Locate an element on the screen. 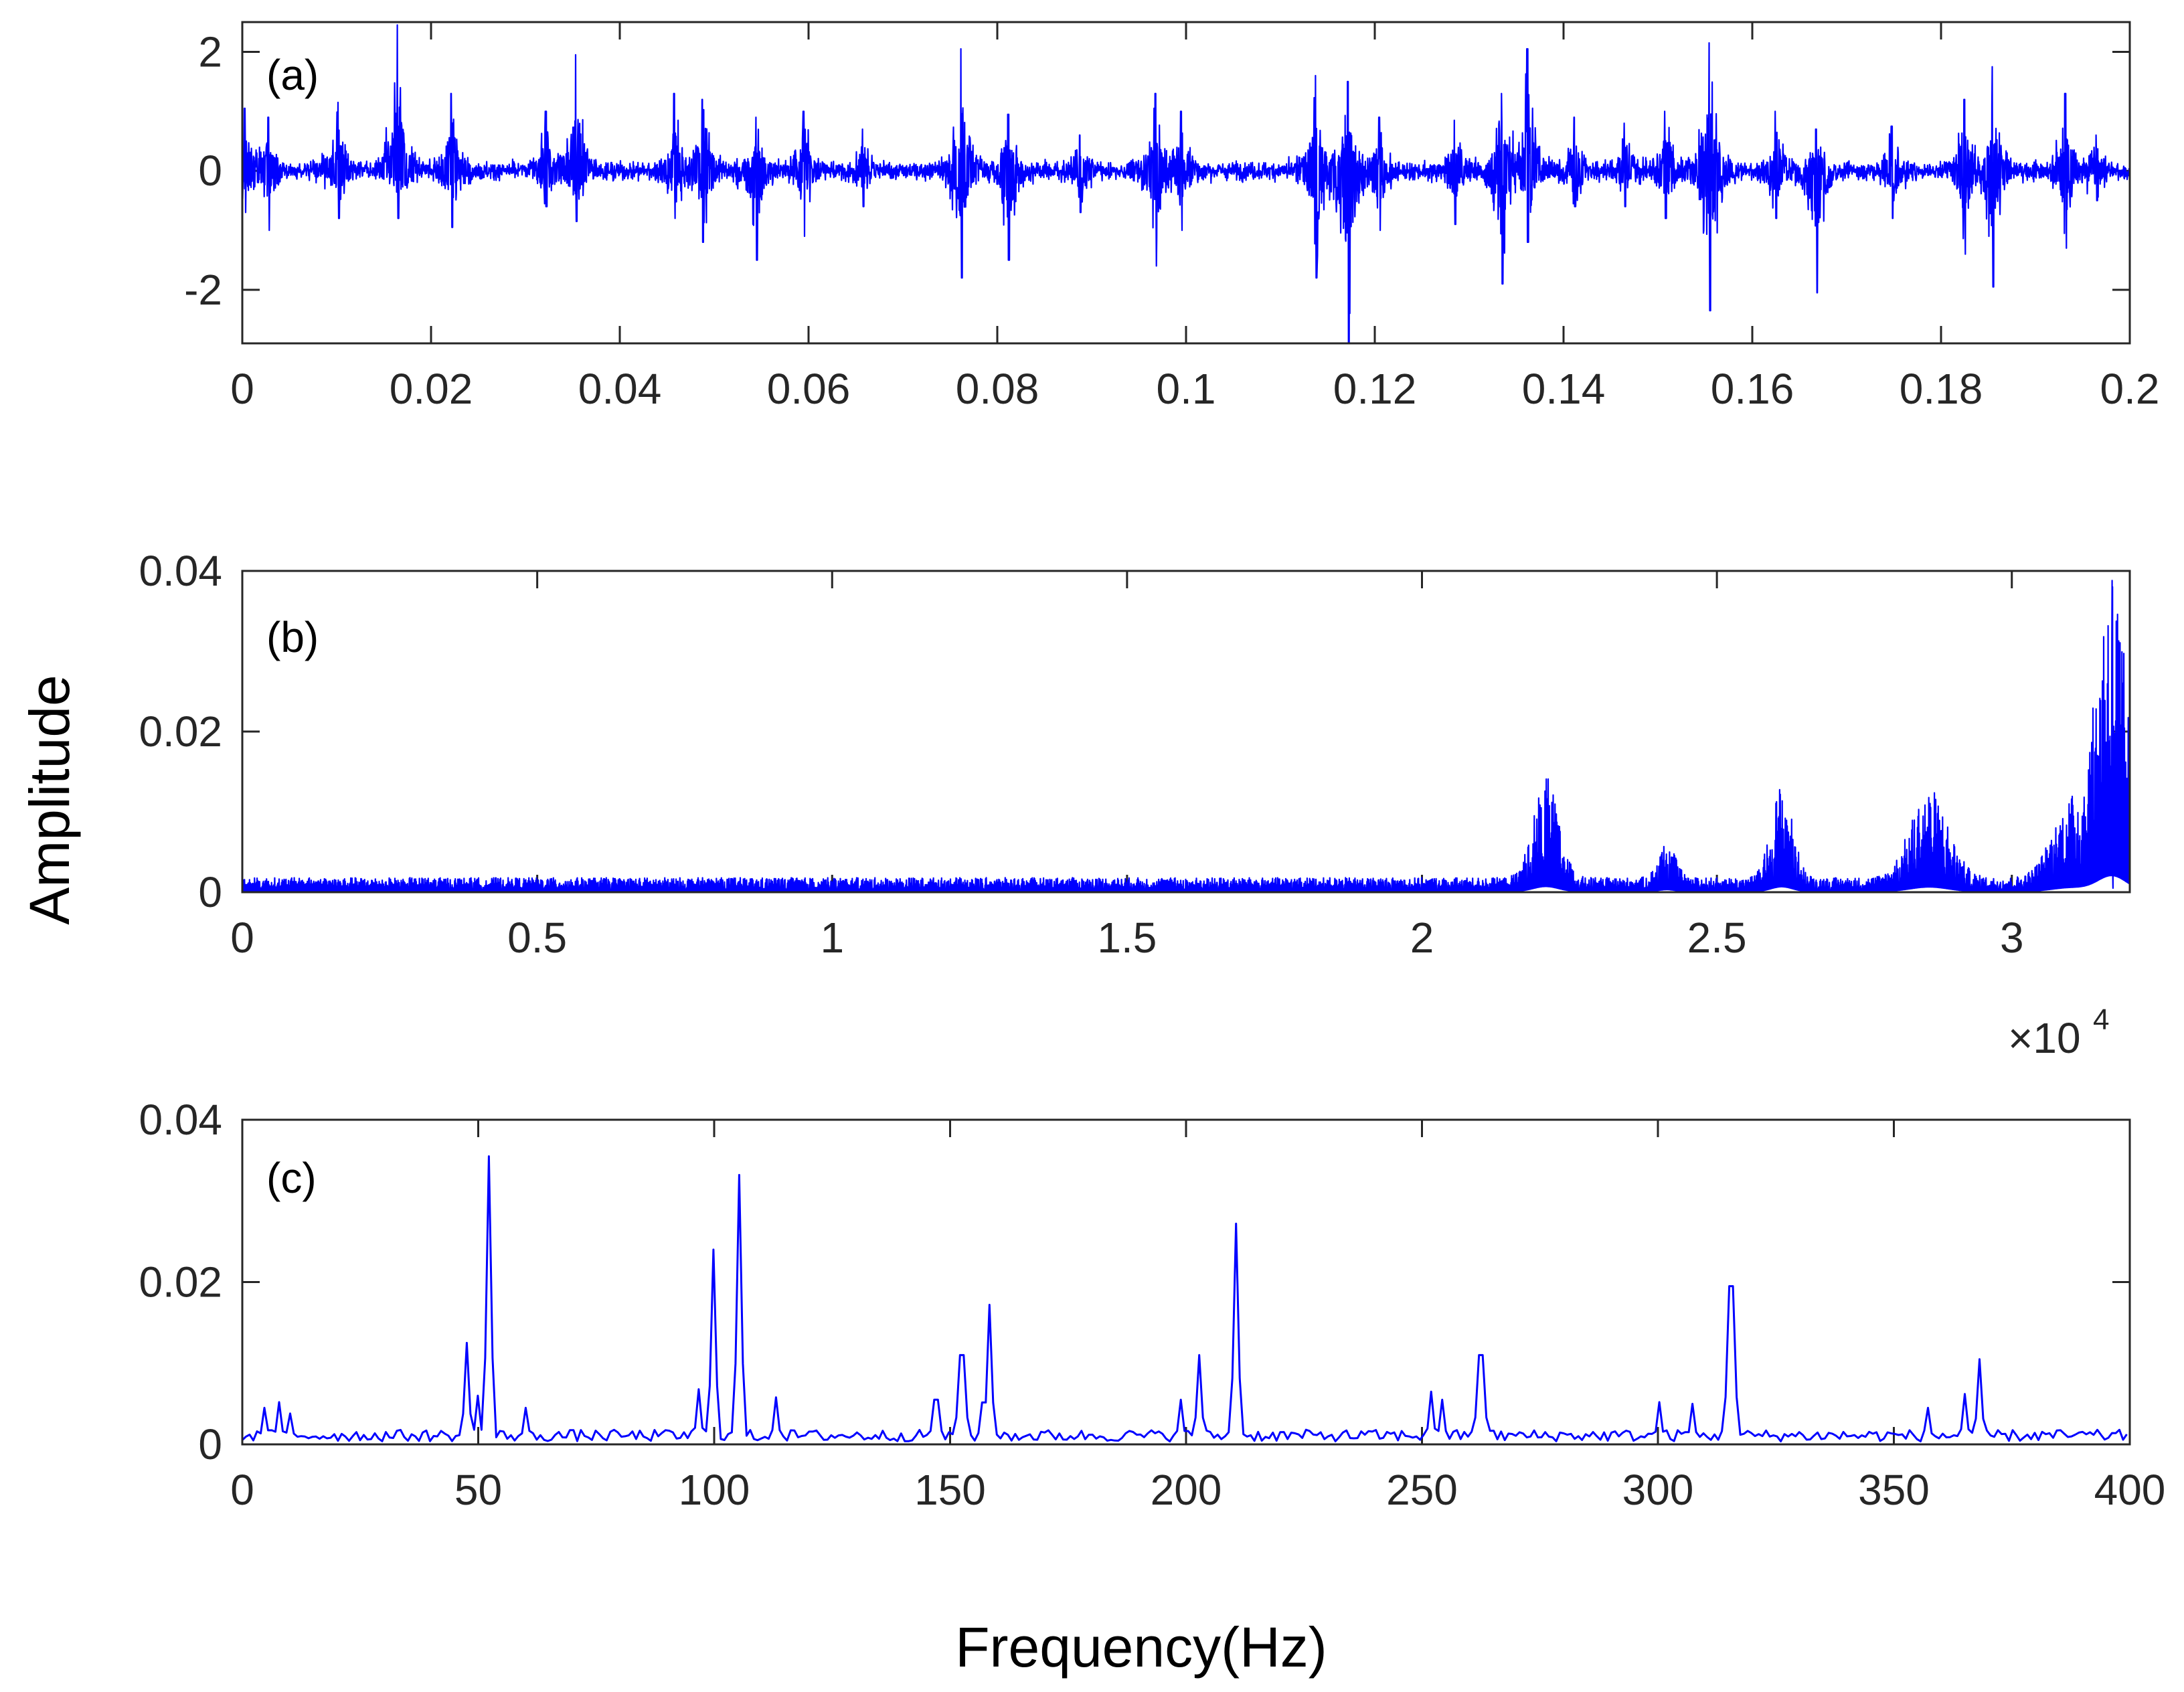 This screenshot has height=1692, width=2184. x-tick-label: 100 is located at coordinates (714, 1490).